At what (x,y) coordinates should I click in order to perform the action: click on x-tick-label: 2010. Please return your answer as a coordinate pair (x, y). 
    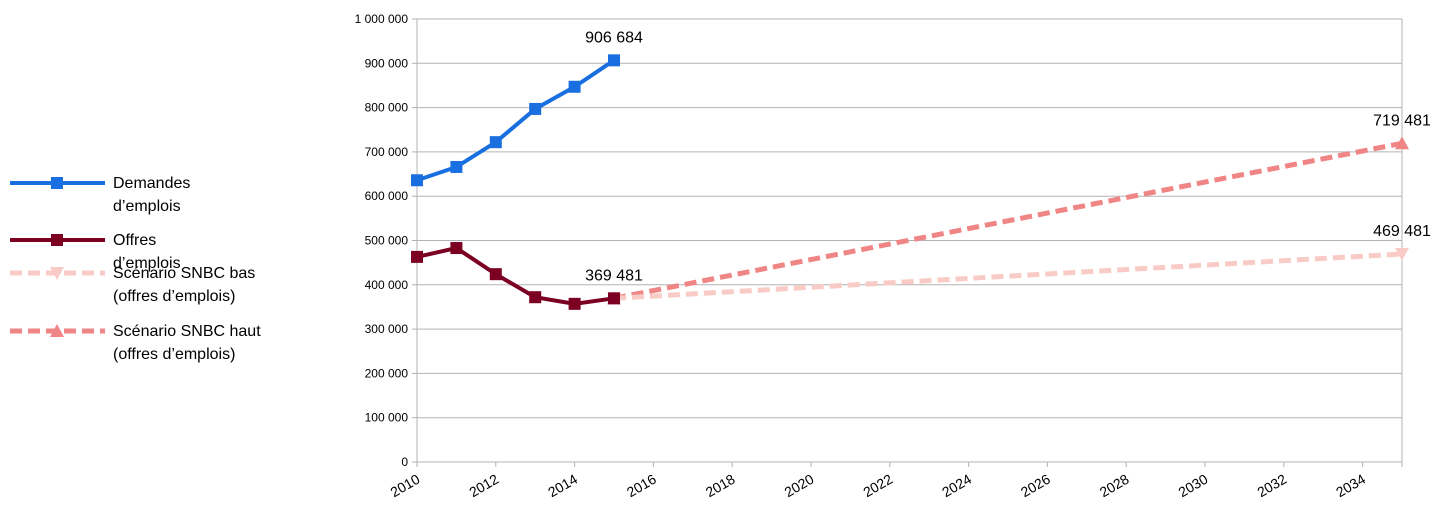
    Looking at the image, I should click on (405, 486).